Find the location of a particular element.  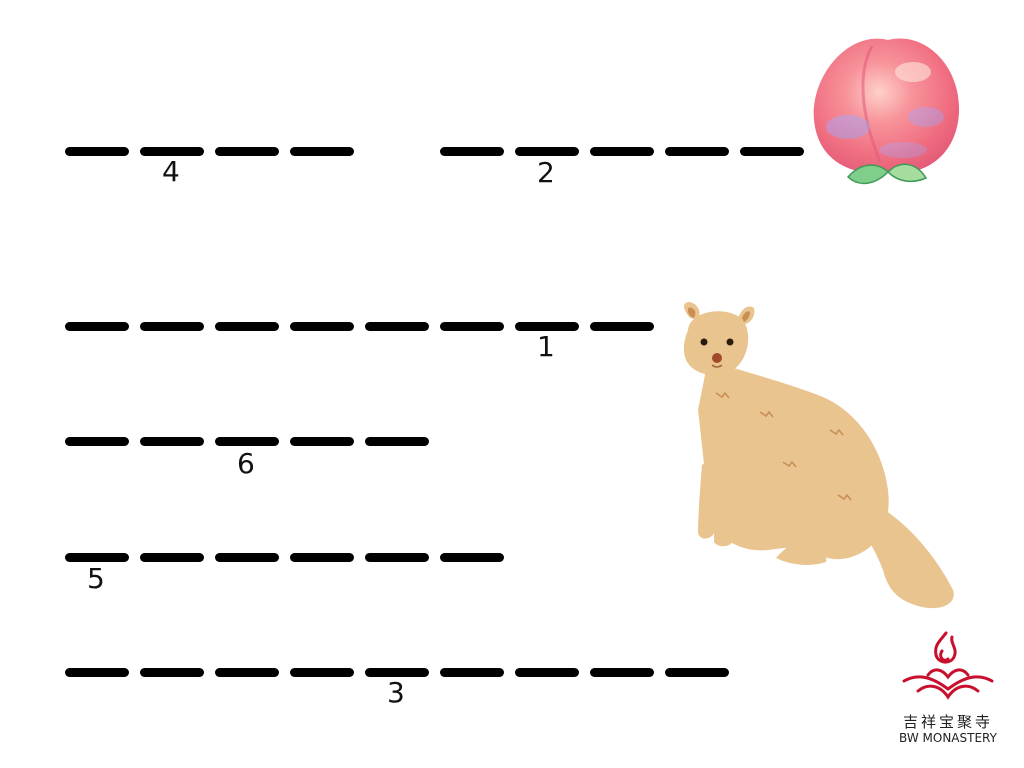

answer-row: 4 is located at coordinates (512, 159).